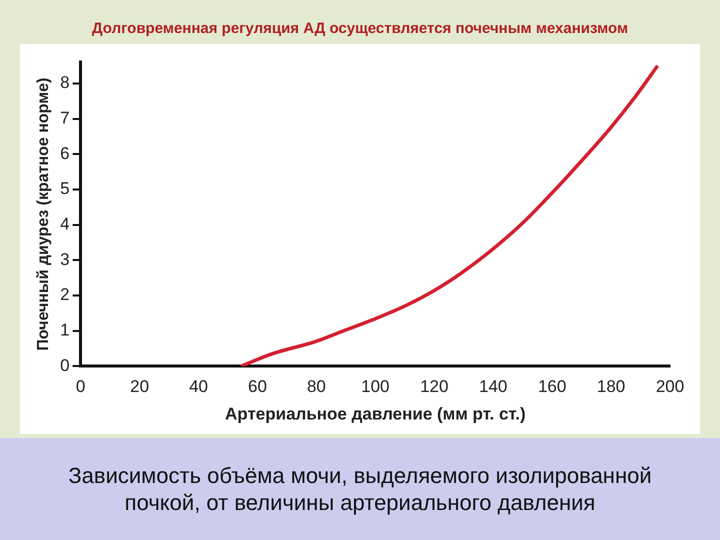 Image resolution: width=720 pixels, height=540 pixels. Describe the element at coordinates (611, 386) in the screenshot. I see `x-tick-label: 180` at that location.